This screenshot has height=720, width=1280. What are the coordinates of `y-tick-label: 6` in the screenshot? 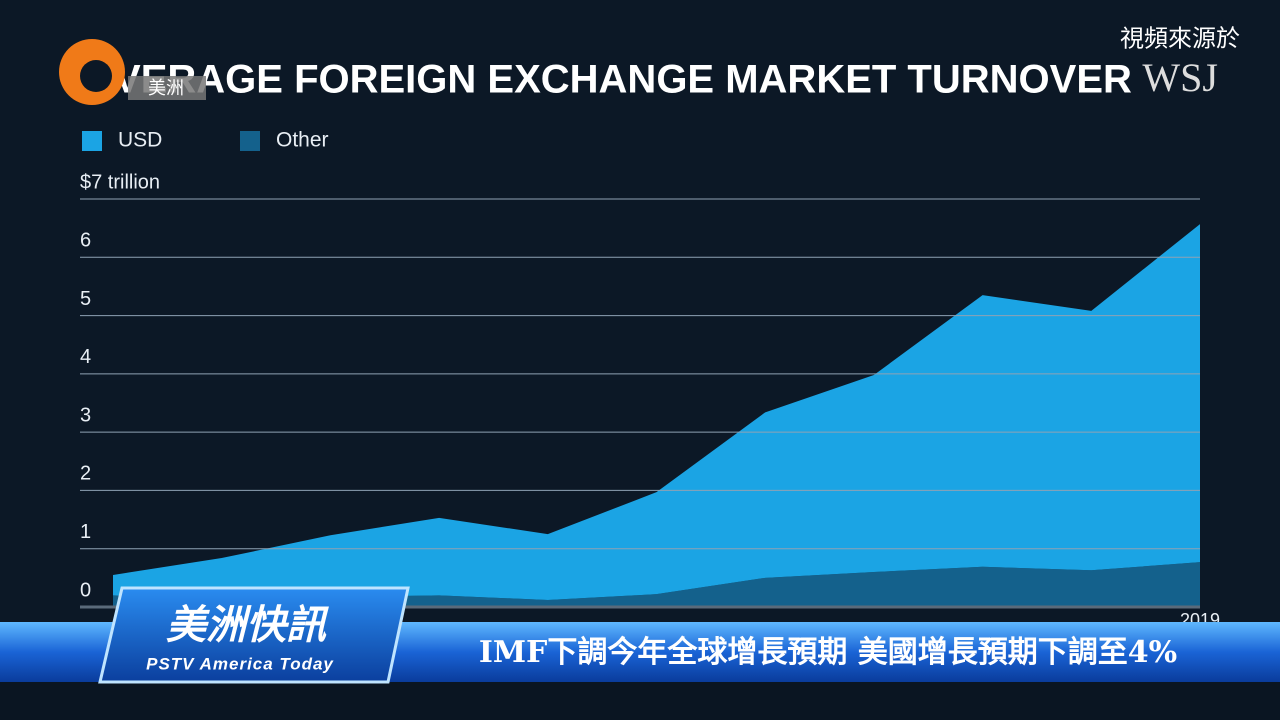 It's located at (85, 241).